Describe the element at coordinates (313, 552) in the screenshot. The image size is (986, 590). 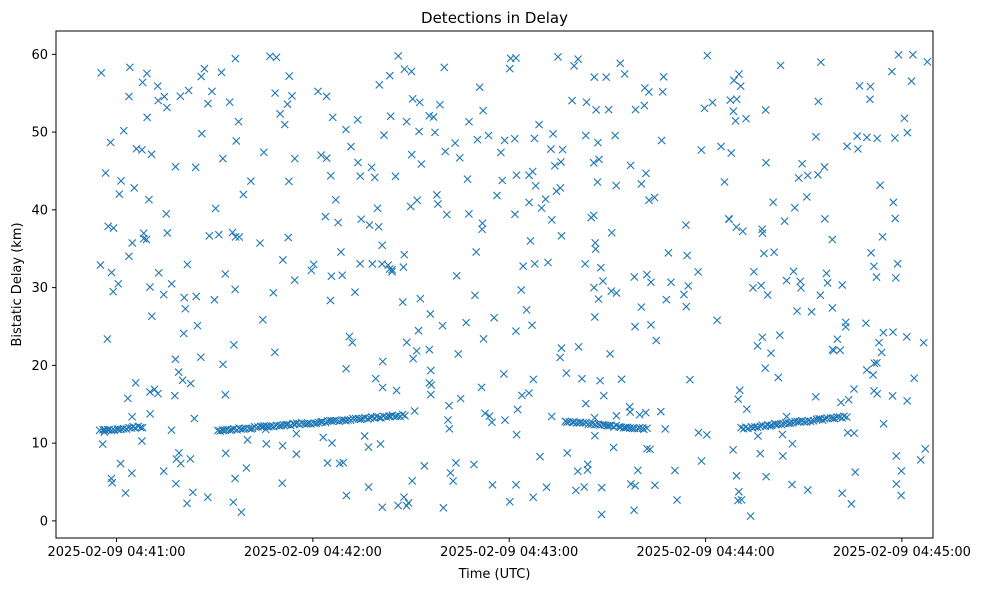
I see `x-tick-label: 2025-02-09 04:42:00` at that location.